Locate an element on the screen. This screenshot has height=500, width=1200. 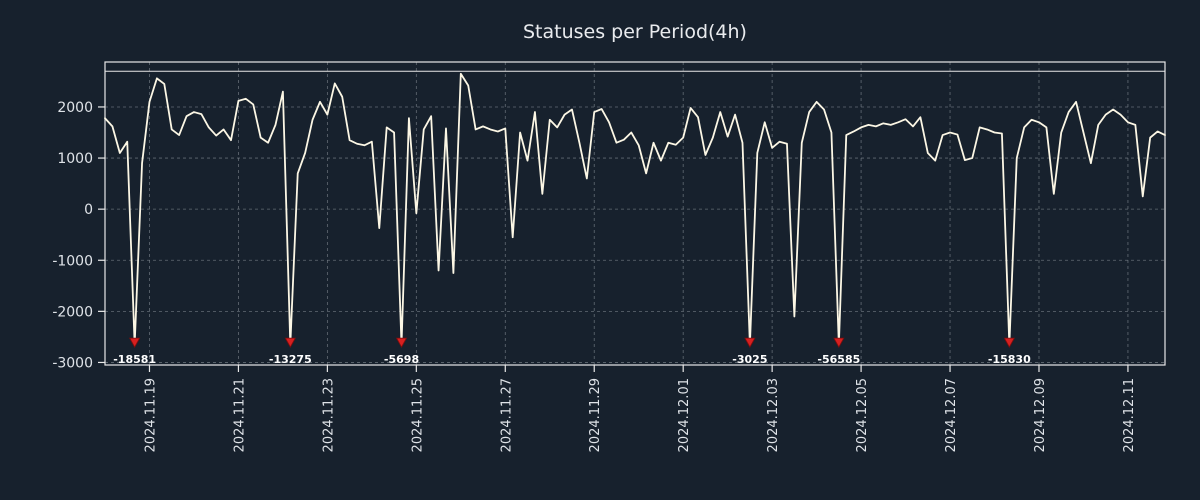
marker-value-label: -3025 is located at coordinates (749, 359).